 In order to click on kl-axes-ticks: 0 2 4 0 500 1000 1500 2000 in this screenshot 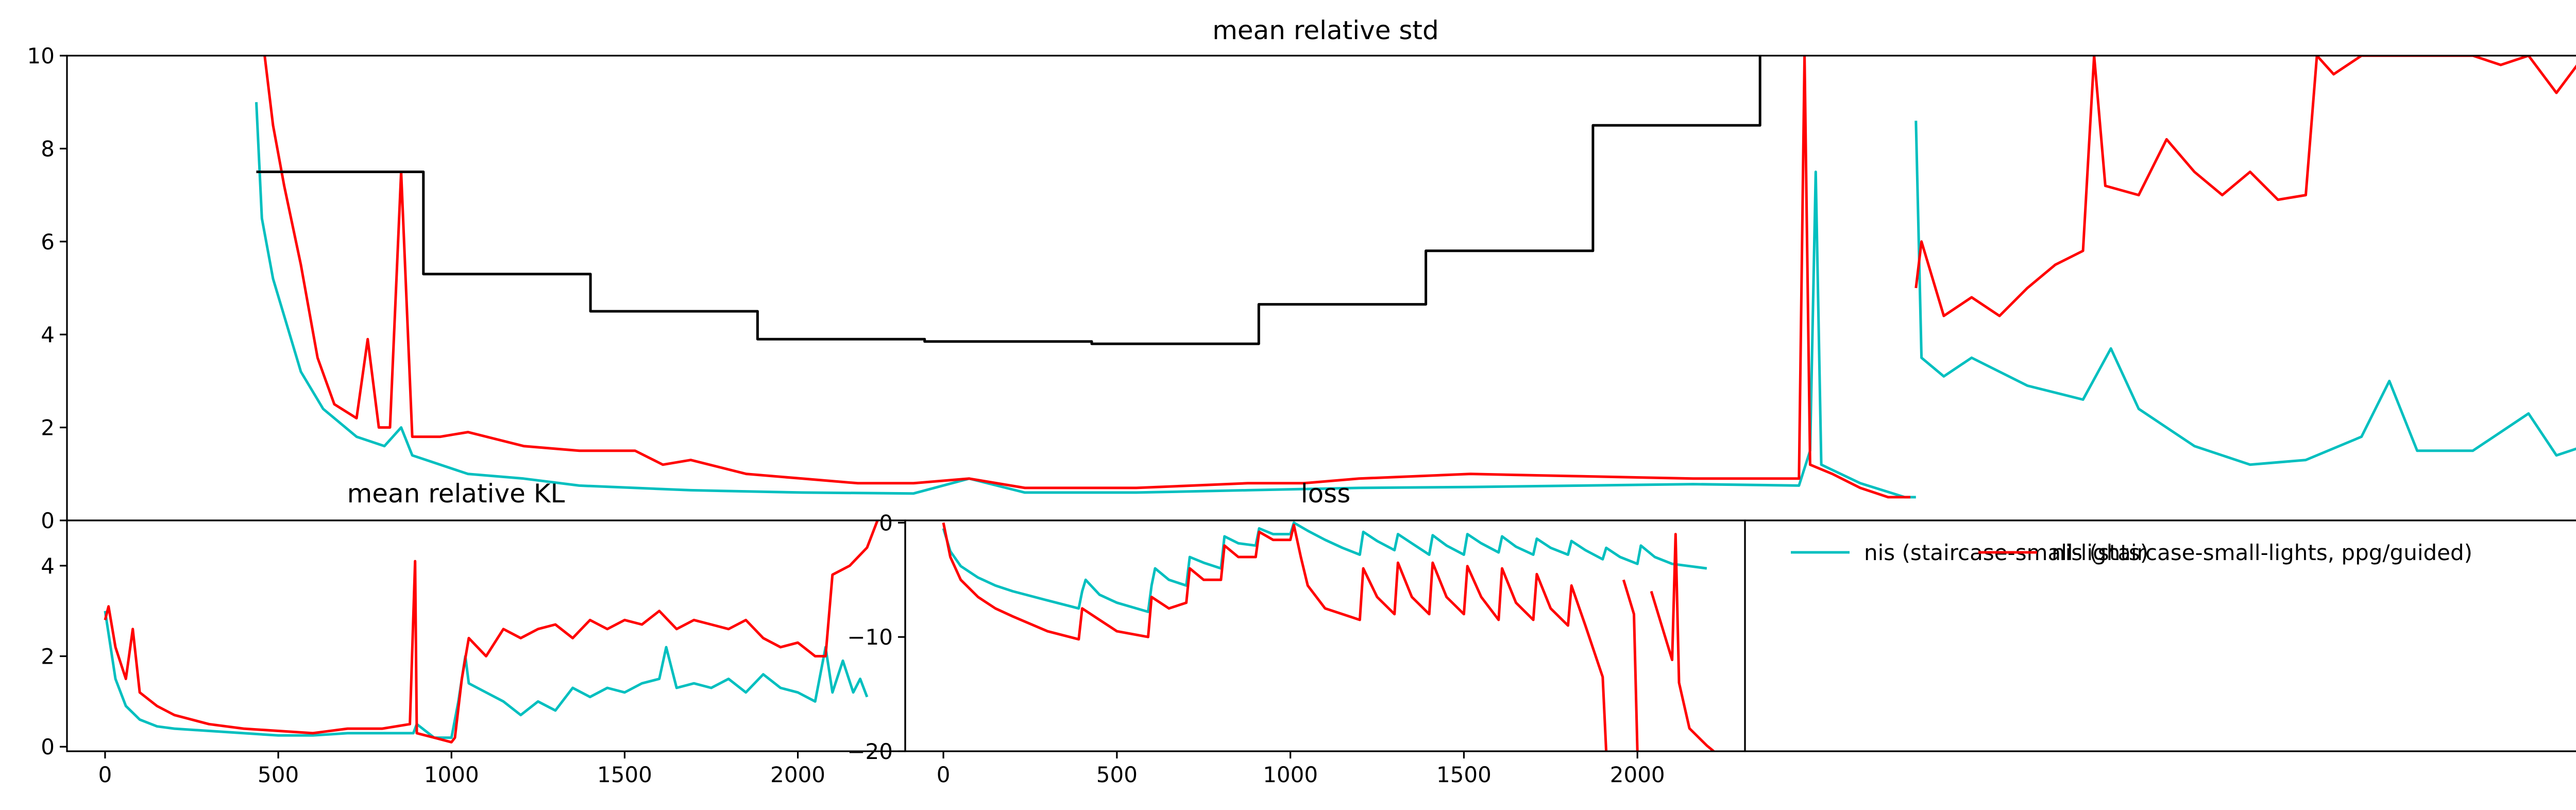, I will do `click(433, 670)`.